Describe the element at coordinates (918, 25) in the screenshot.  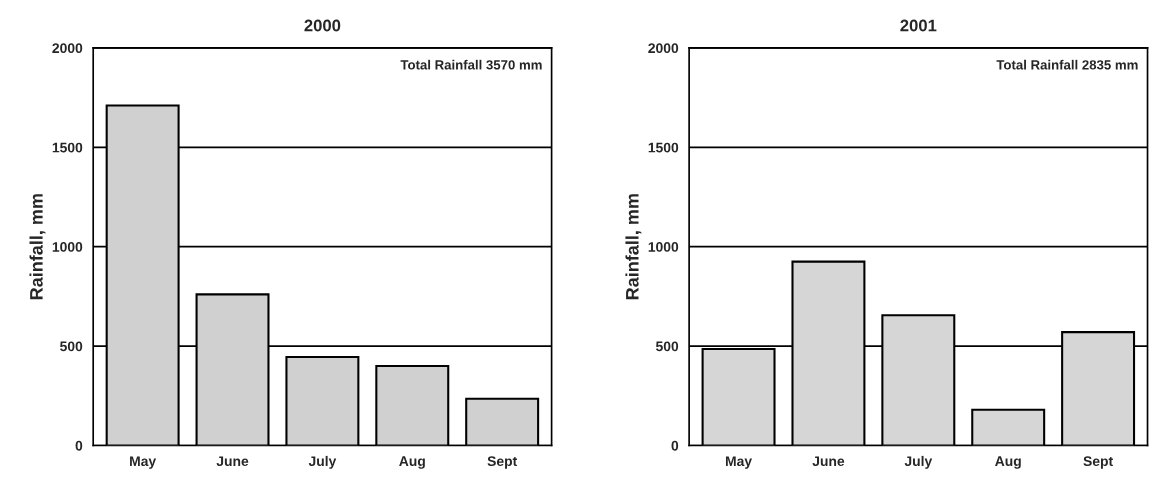
I see `chart-title: 2001` at that location.